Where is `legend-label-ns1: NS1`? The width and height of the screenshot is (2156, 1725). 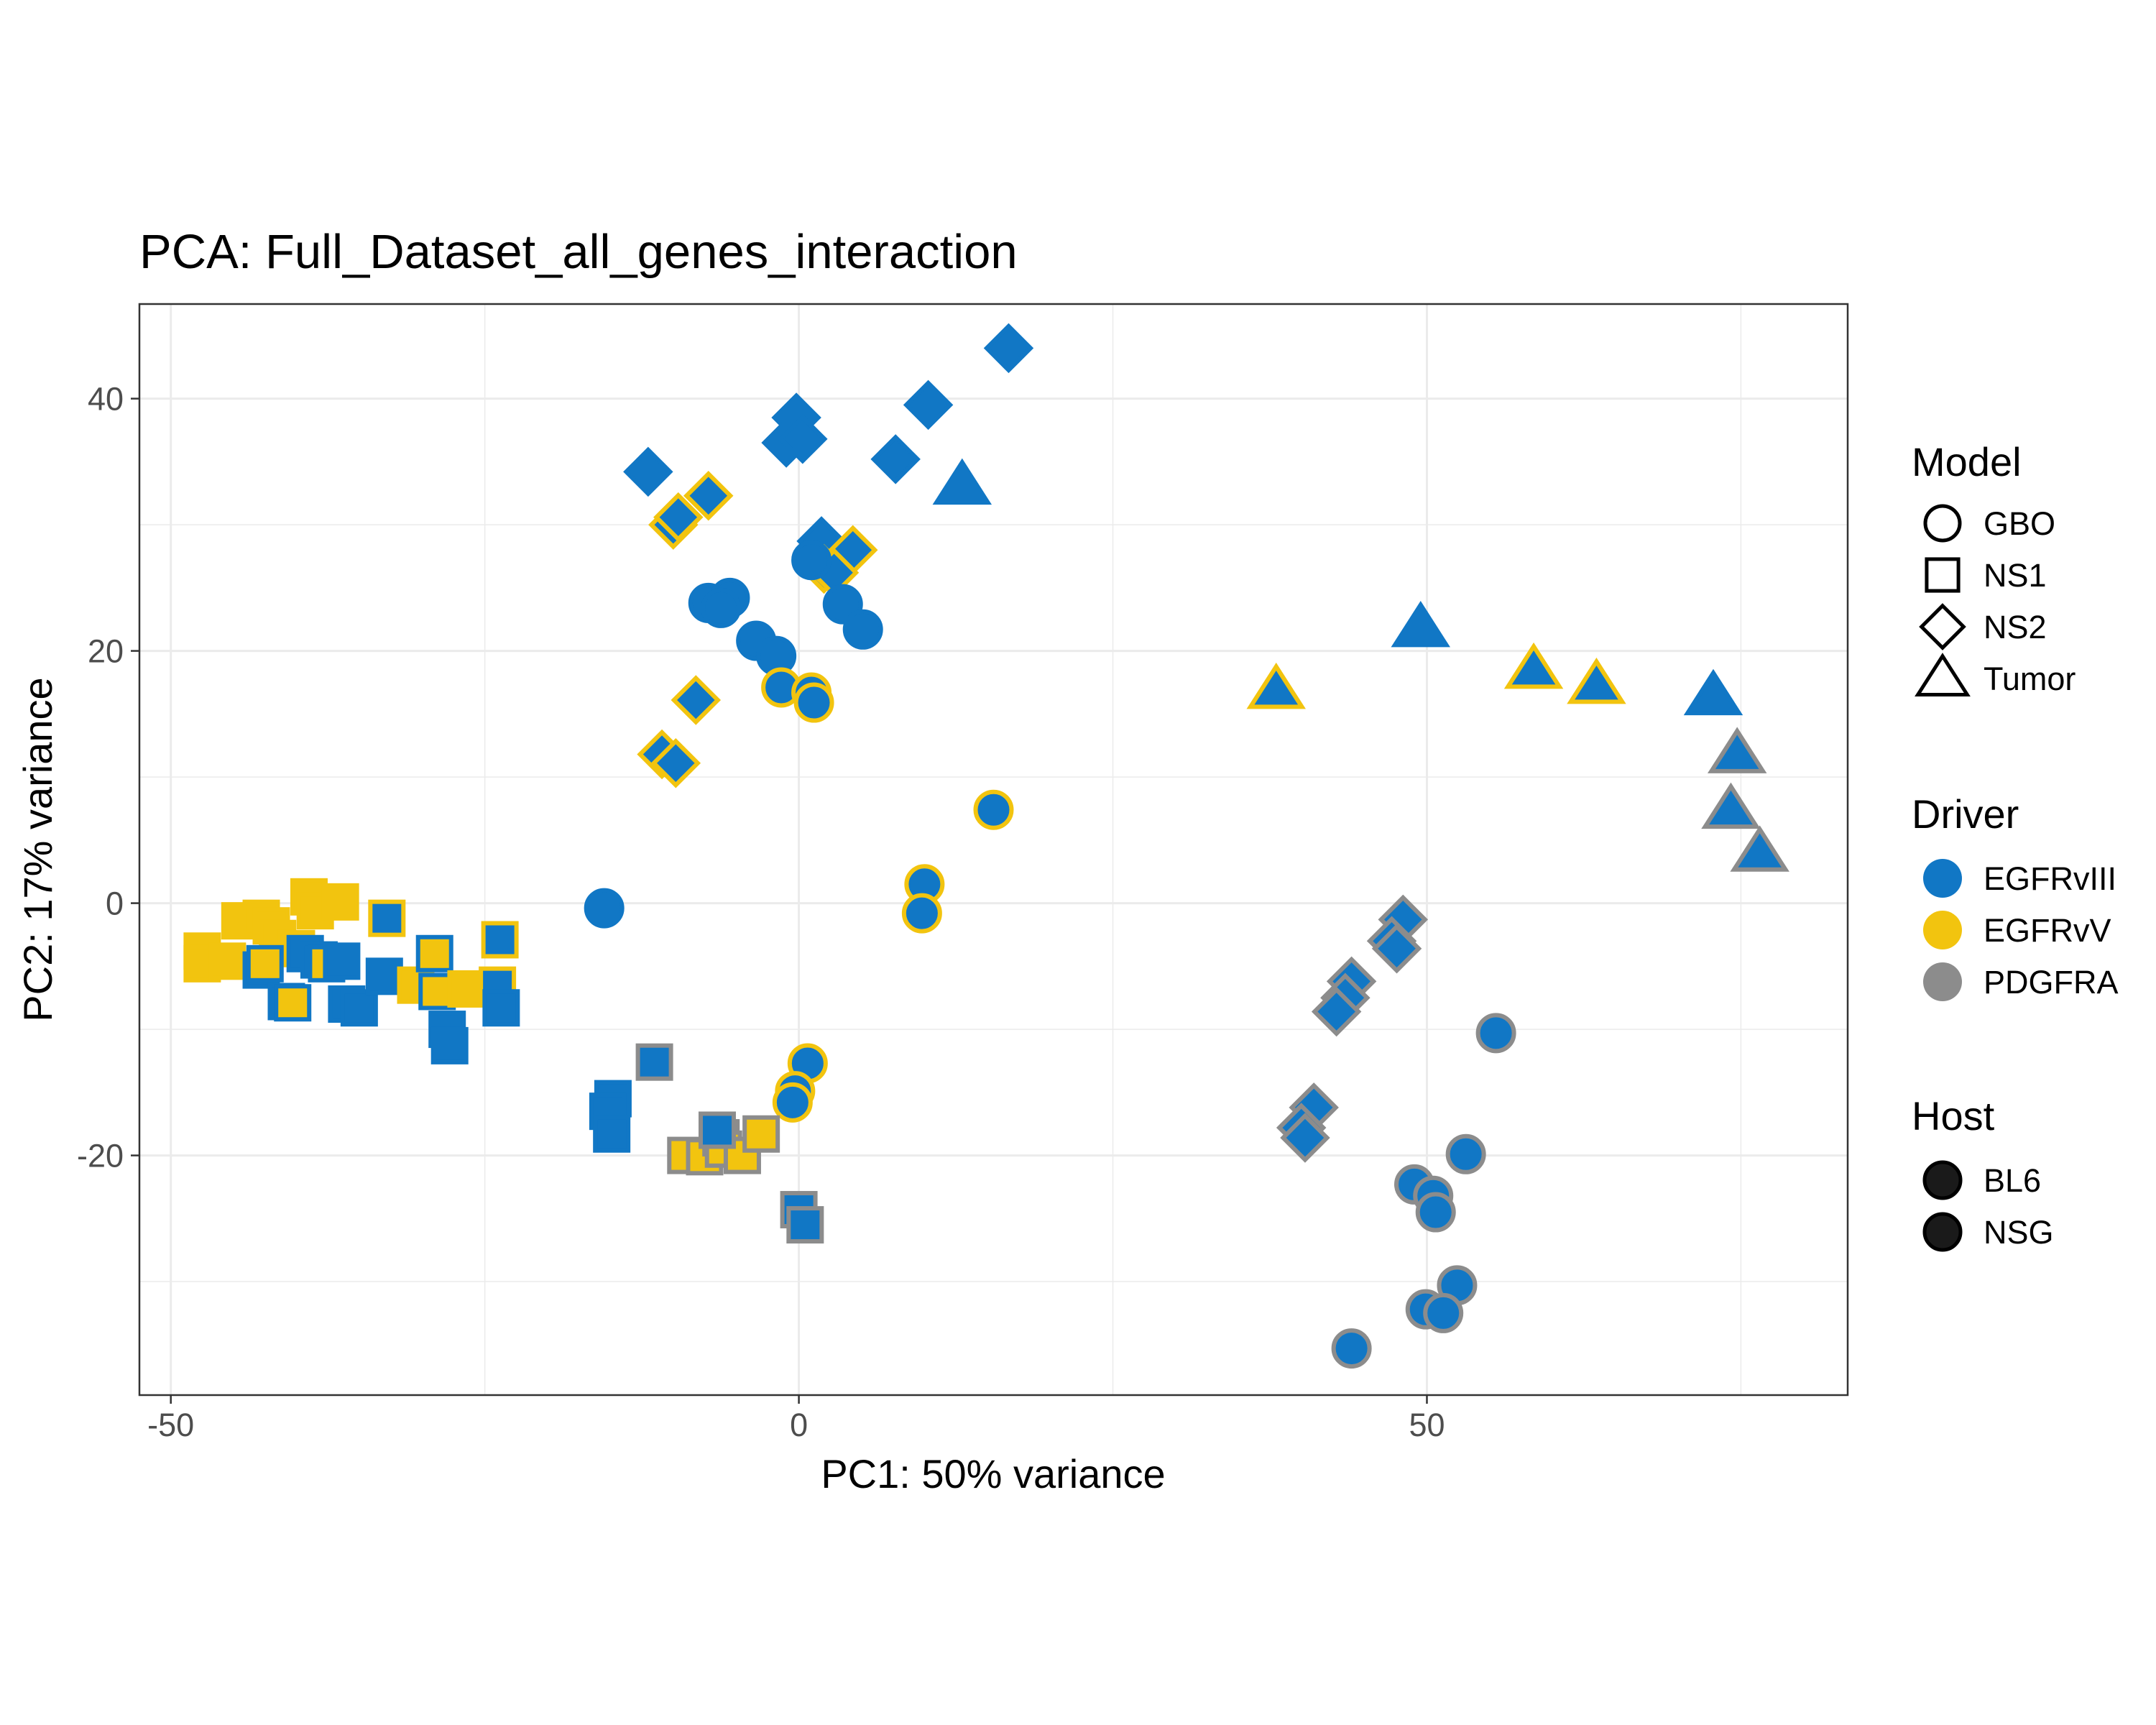
legend-label-ns1: NS1 is located at coordinates (2016, 575).